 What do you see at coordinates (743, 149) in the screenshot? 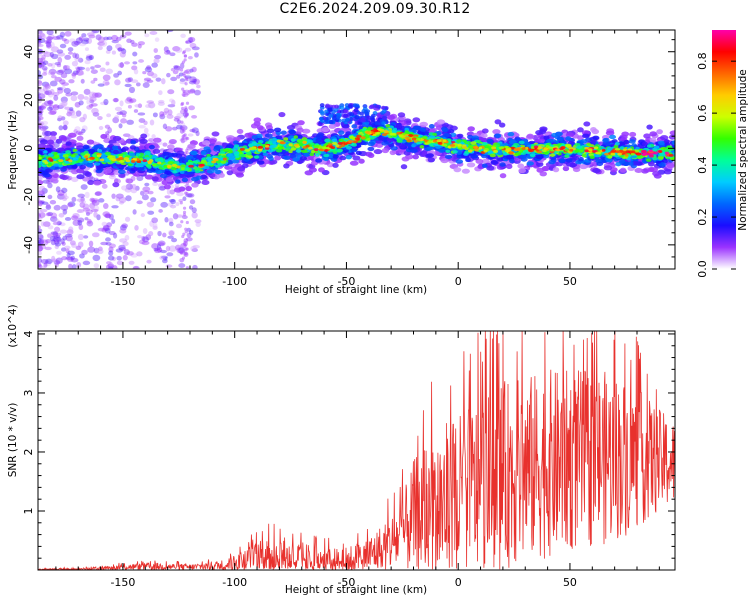
I see `colorbar-label: Normalized spectral amplitude` at bounding box center [743, 149].